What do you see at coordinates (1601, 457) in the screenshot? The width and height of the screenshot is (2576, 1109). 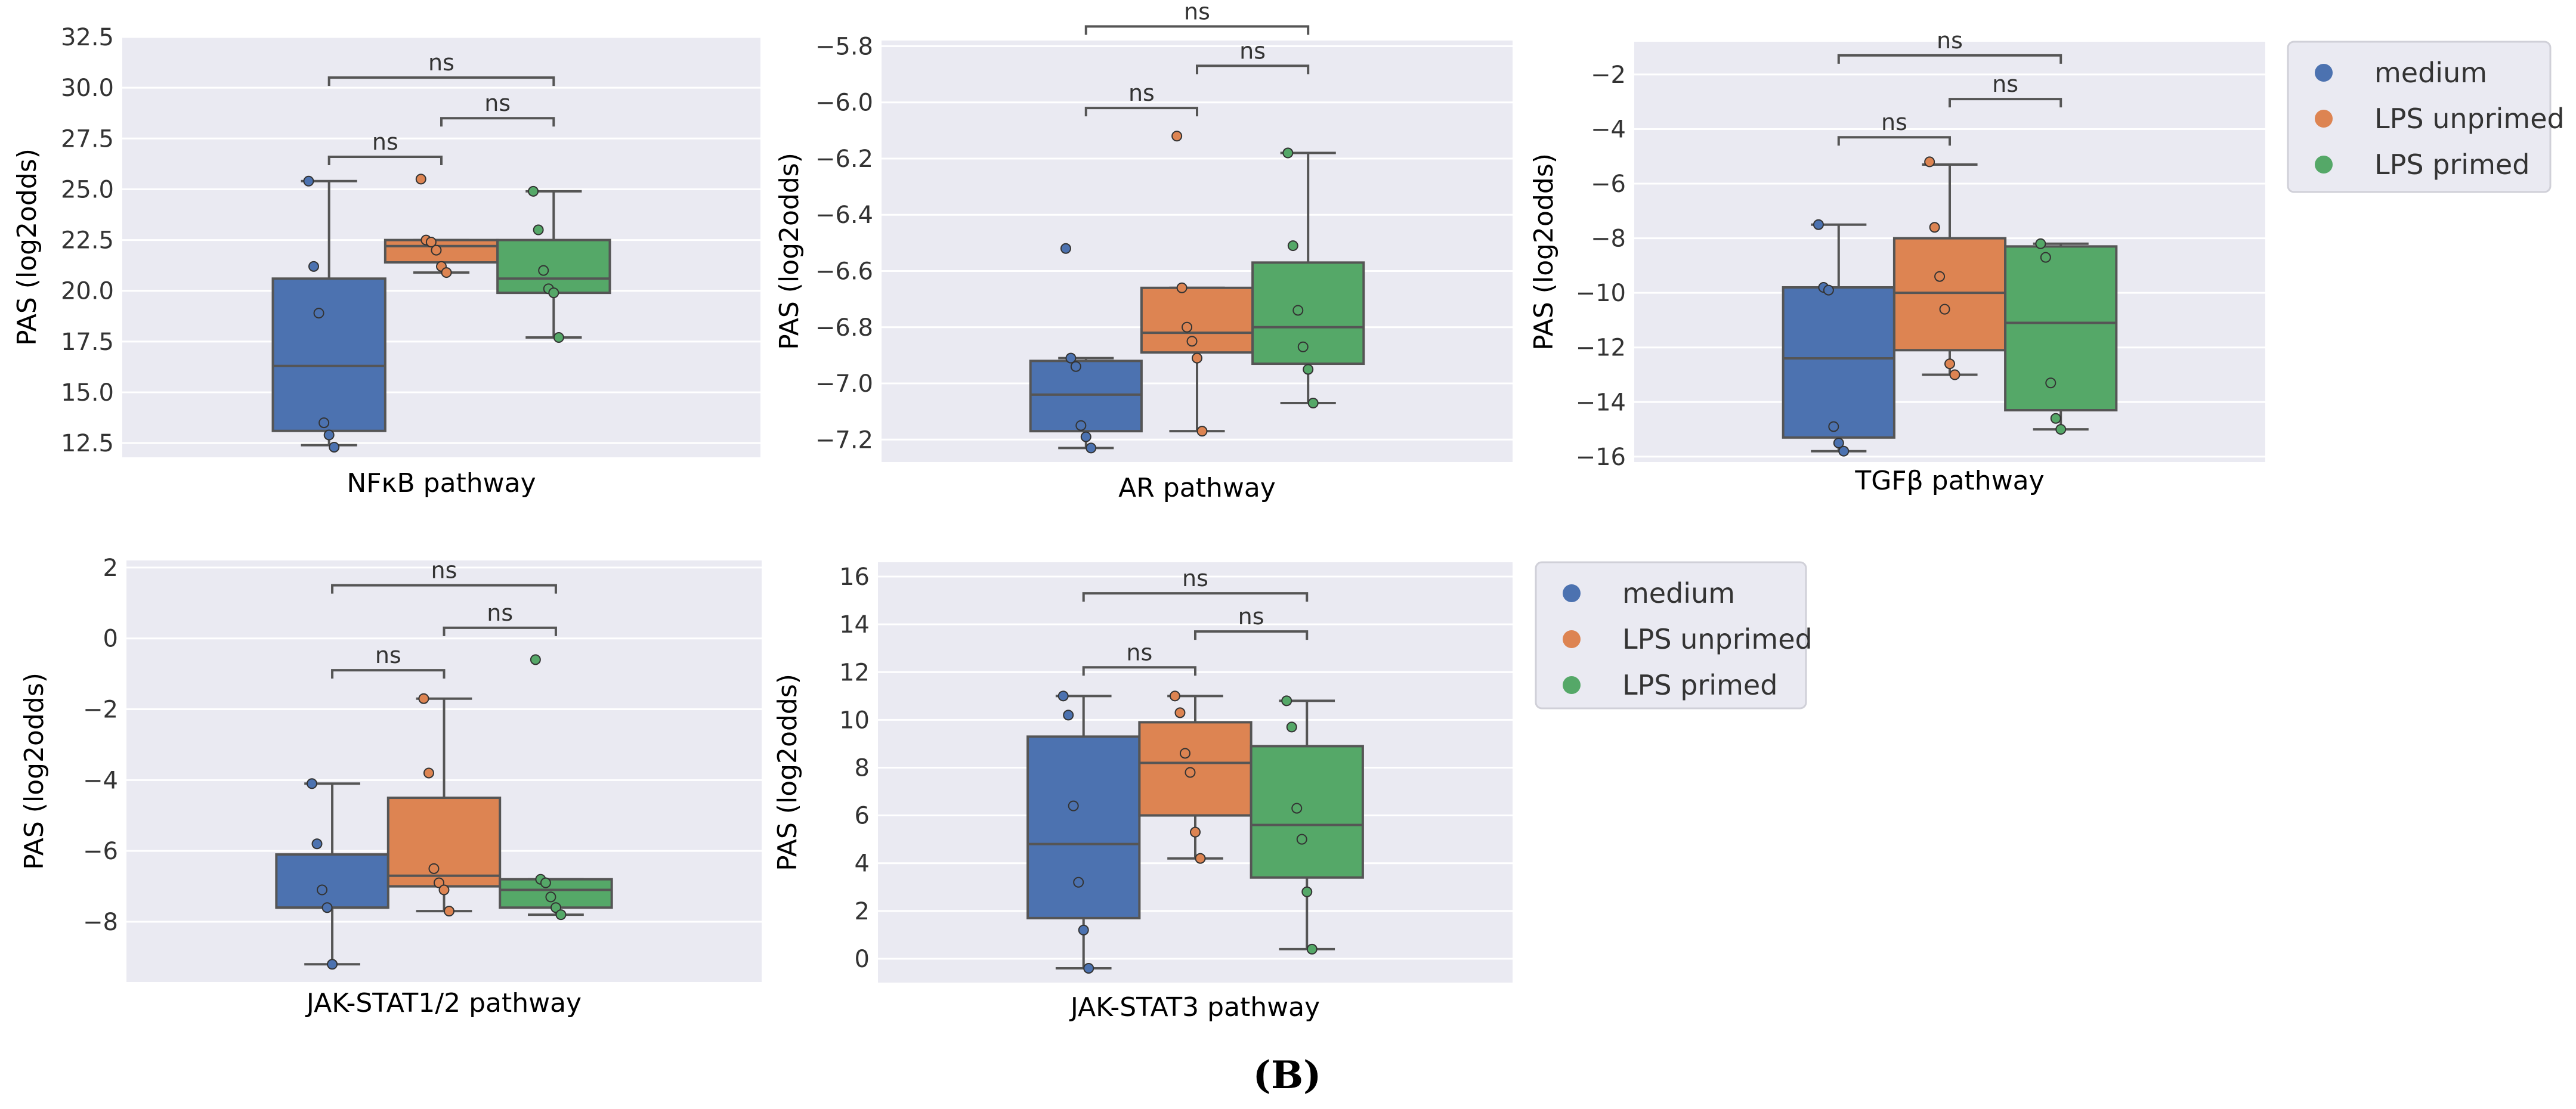 I see `y-tick-label: −16` at bounding box center [1601, 457].